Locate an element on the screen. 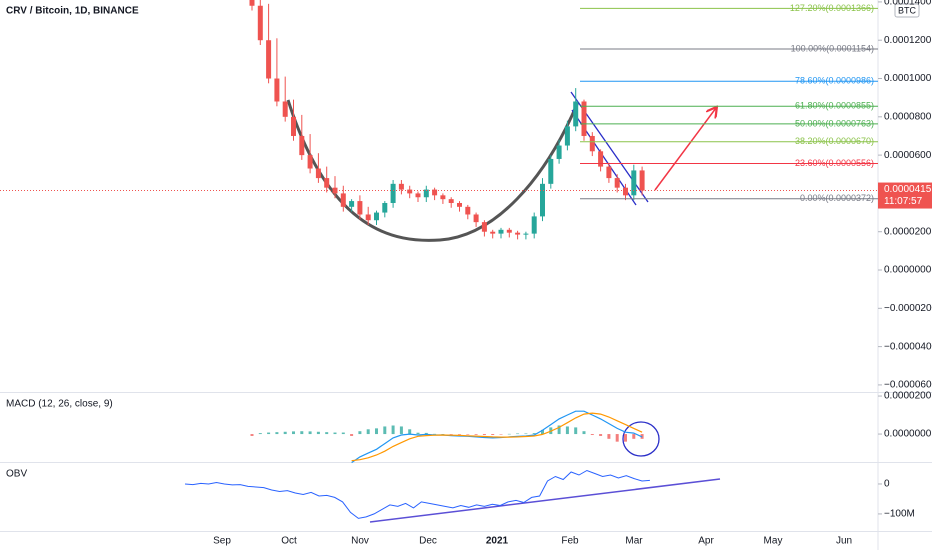 The width and height of the screenshot is (932, 550). y-tick-label: 0.0001400 is located at coordinates (908, 4).